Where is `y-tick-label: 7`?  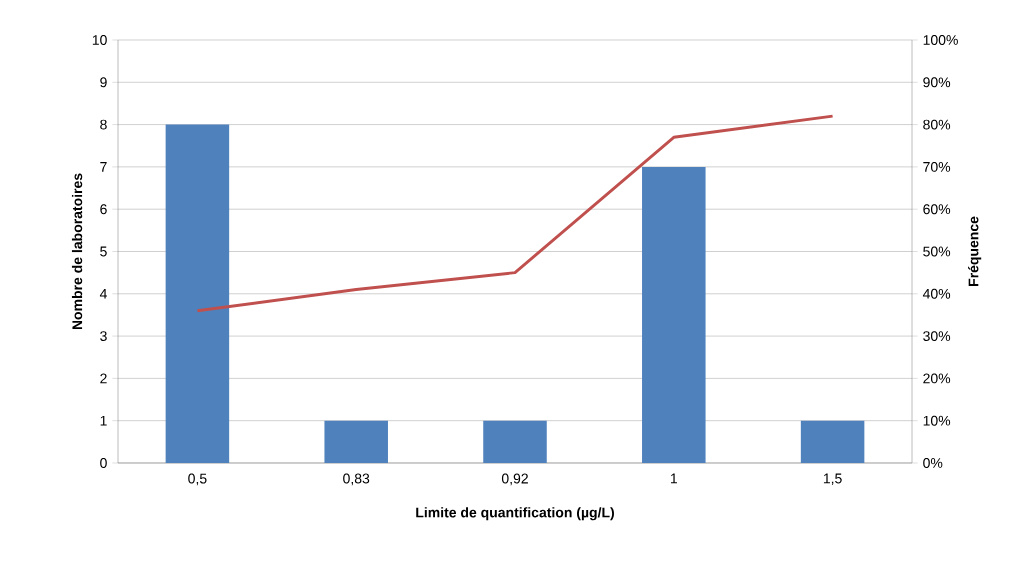 y-tick-label: 7 is located at coordinates (103, 167).